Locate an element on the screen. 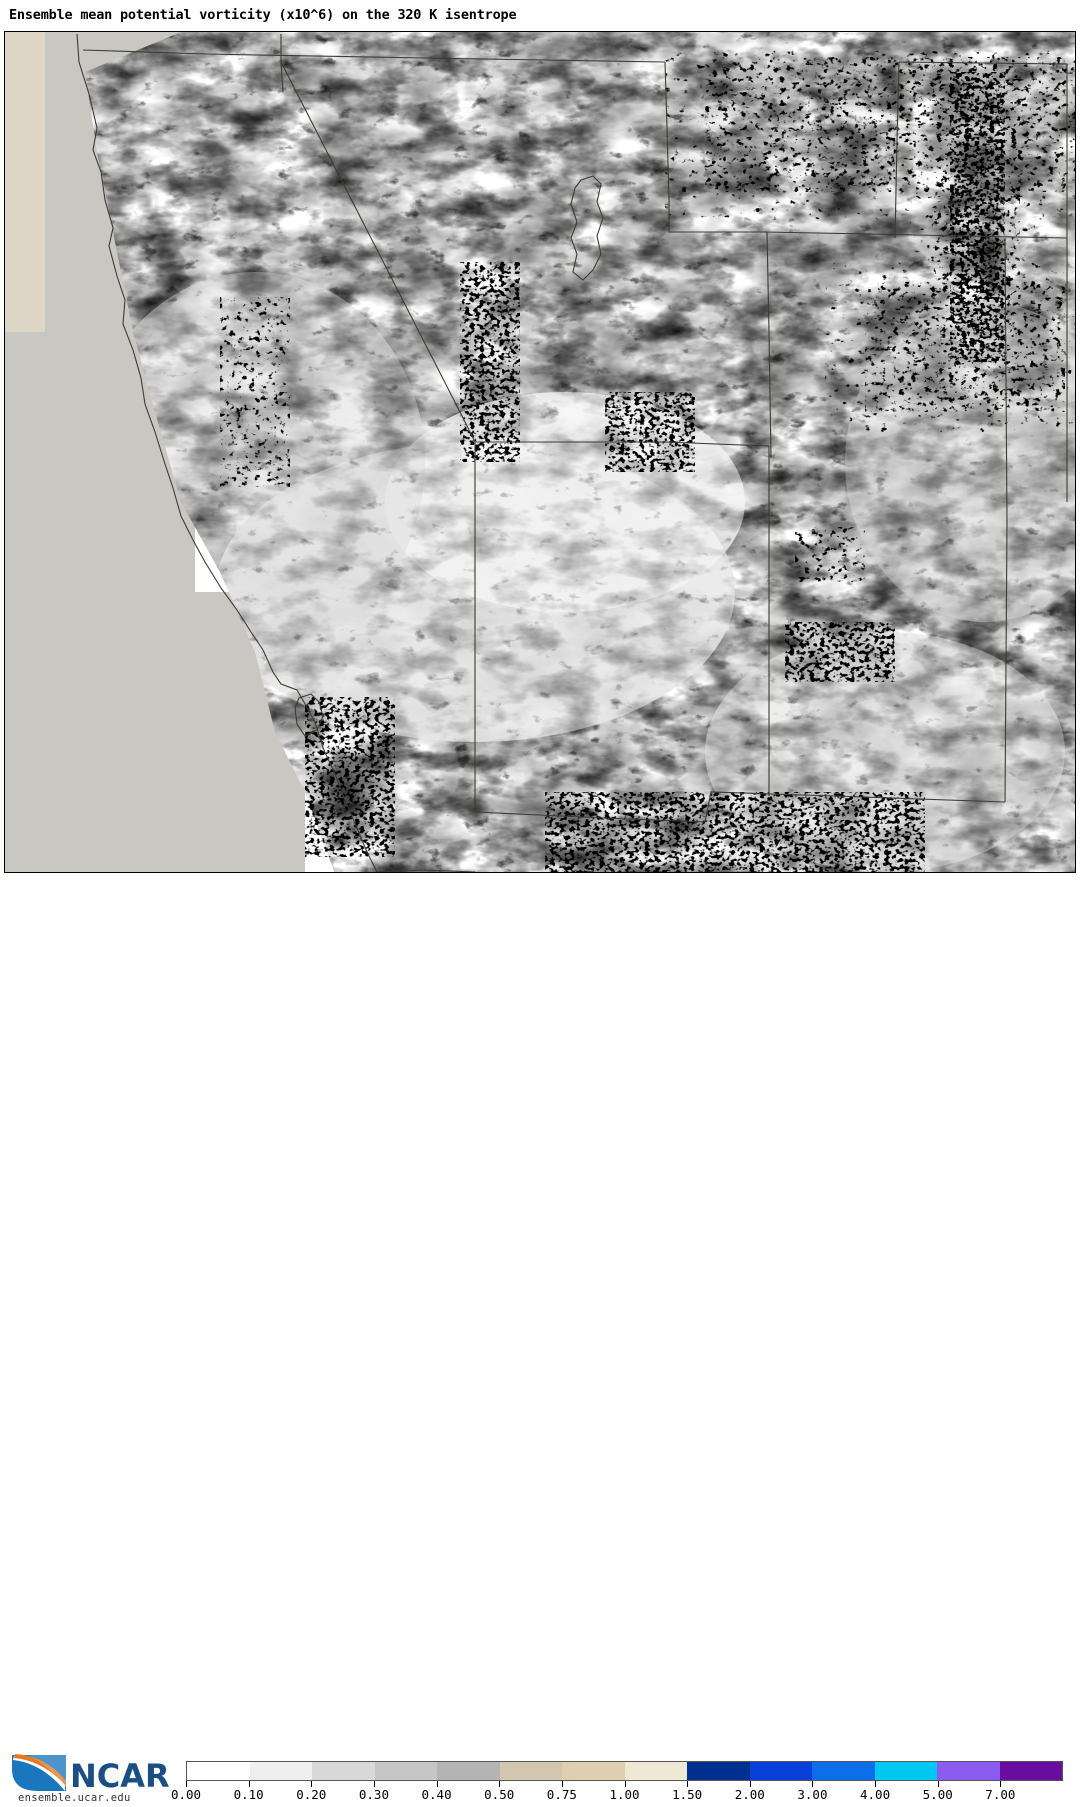 The width and height of the screenshot is (1080, 1807). colorbar-label-4: 0.40 is located at coordinates (436, 1794).